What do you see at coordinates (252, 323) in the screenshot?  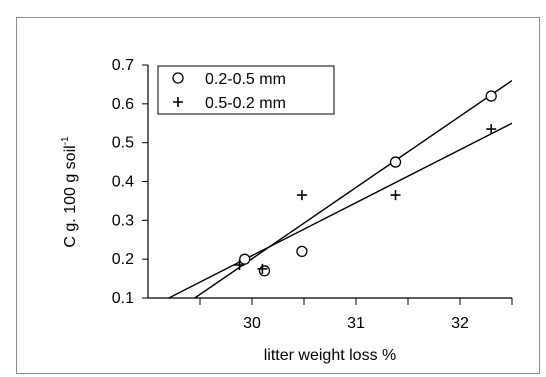 I see `x-tick-label: 30` at bounding box center [252, 323].